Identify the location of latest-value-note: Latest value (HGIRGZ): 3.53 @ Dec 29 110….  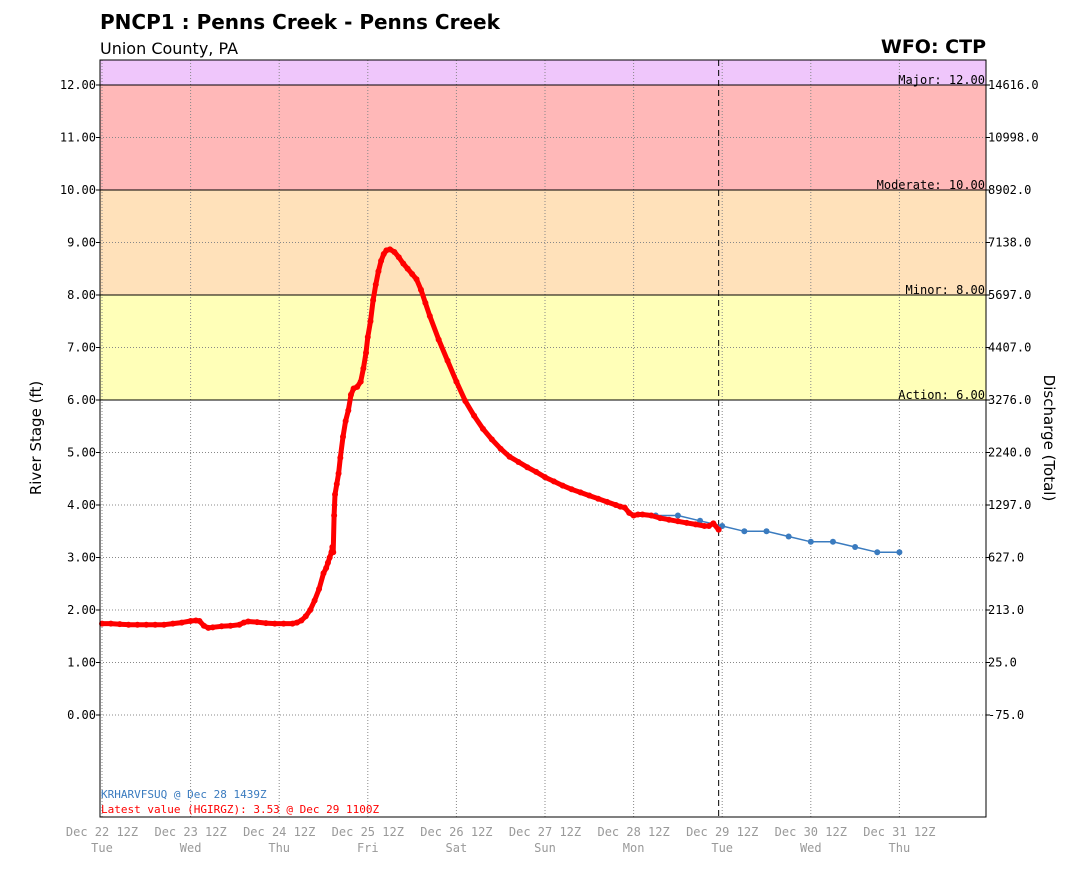
(240, 809).